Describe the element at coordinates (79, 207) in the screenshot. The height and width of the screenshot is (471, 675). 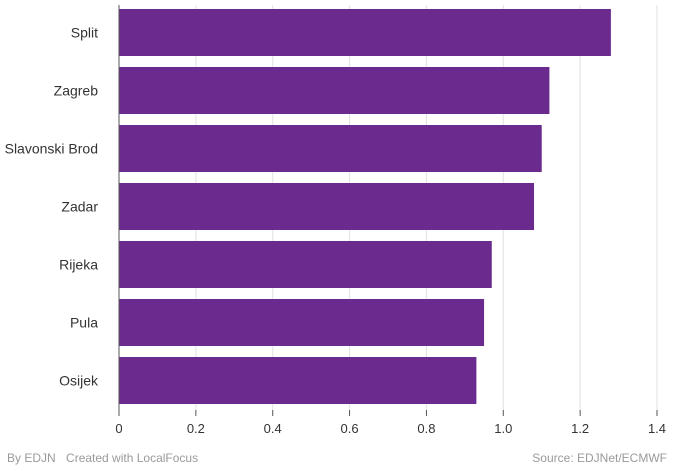
I see `category-label: Zadar` at that location.